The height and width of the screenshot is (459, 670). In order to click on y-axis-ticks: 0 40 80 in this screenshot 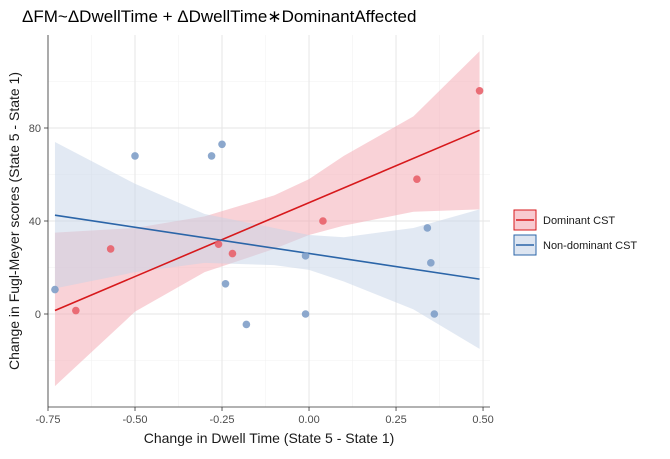, I will do `click(38, 222)`.